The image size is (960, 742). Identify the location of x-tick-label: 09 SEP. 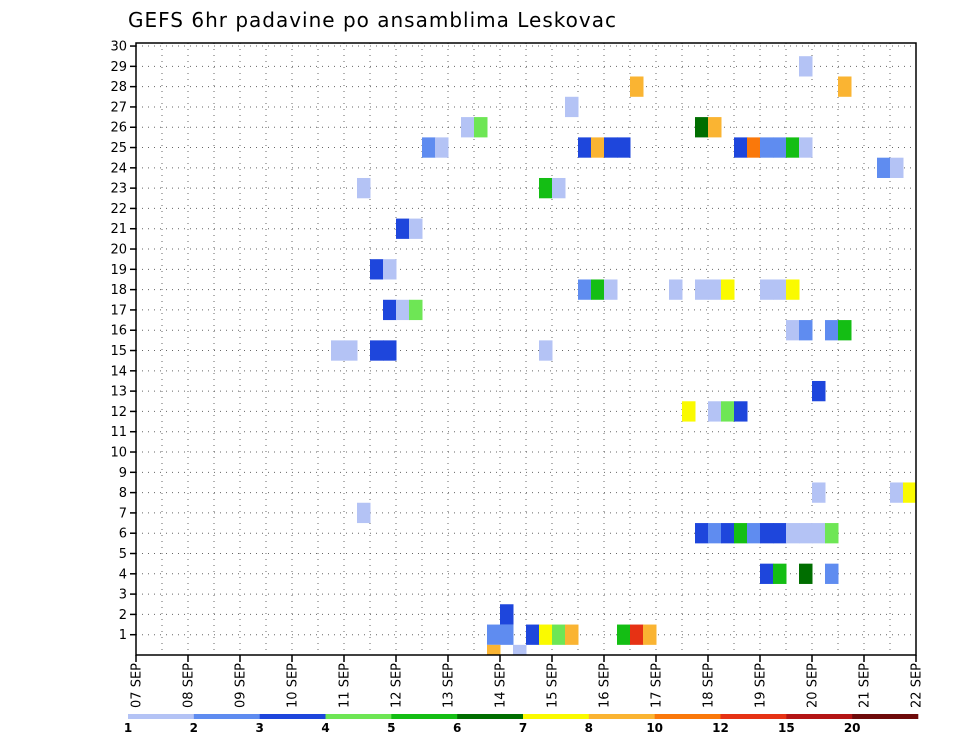
(241, 685).